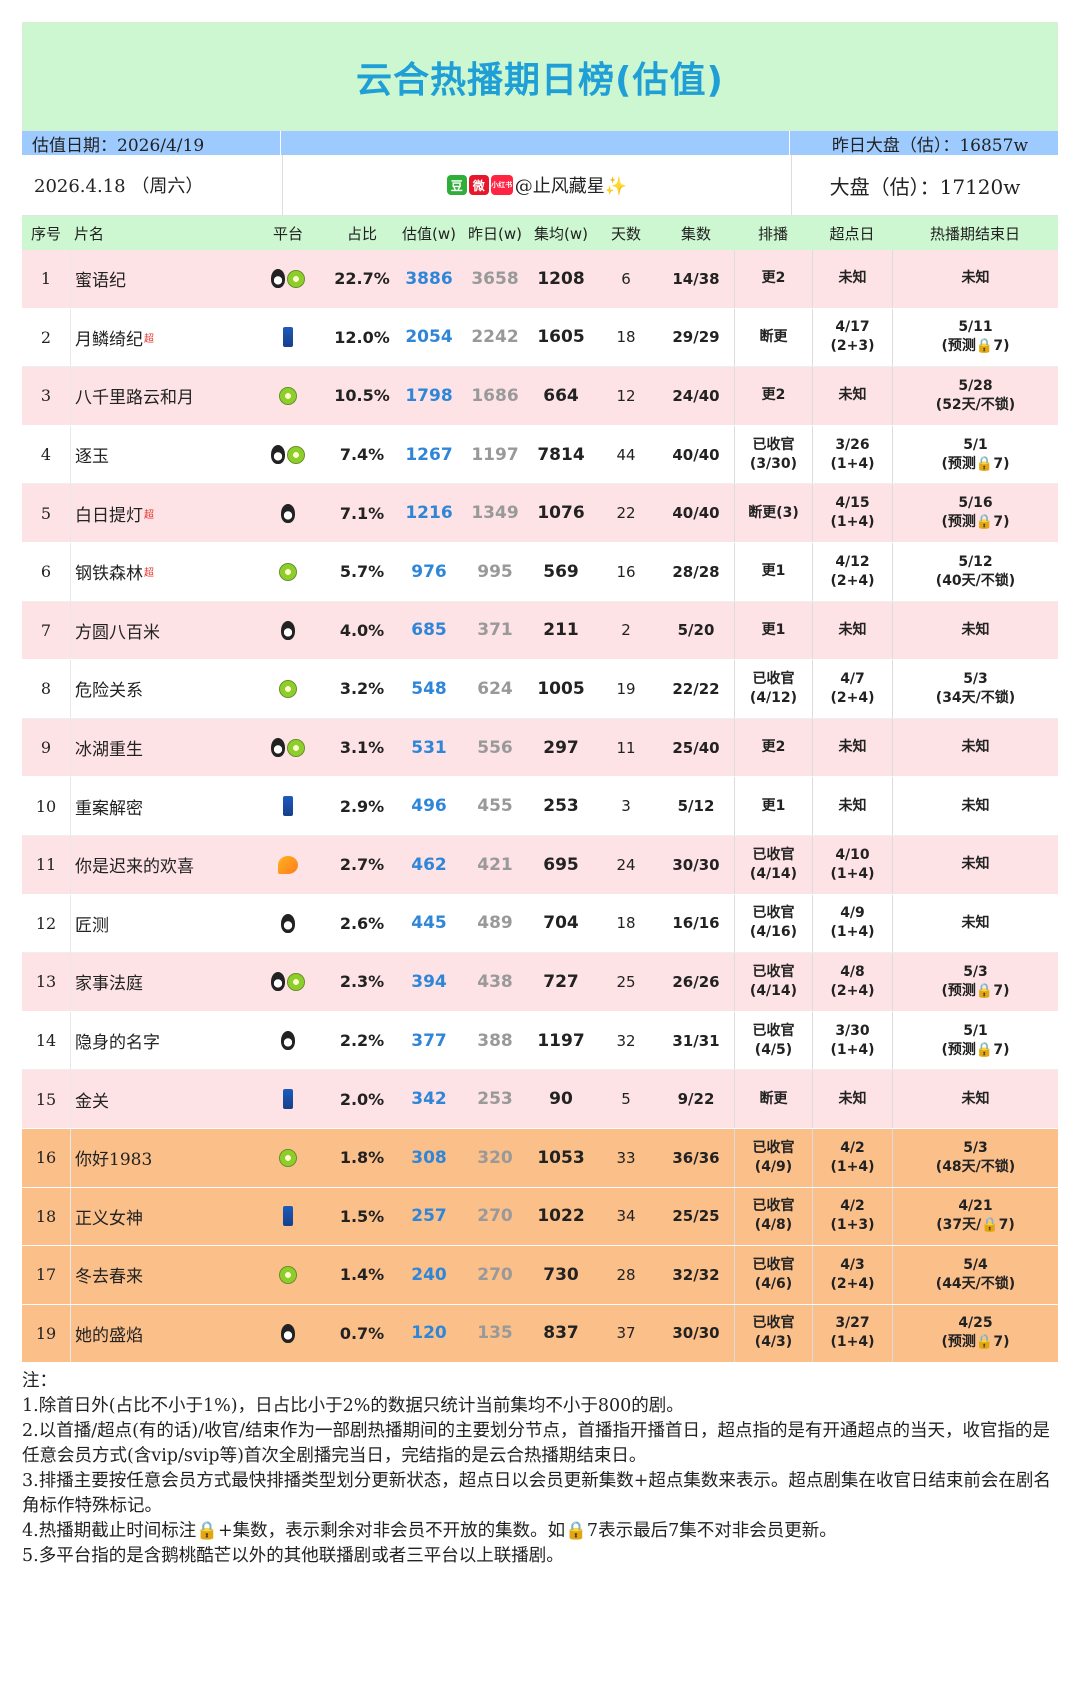 The image size is (1080, 1697). Describe the element at coordinates (561, 630) in the screenshot. I see `episode-avg-cell: 211` at that location.